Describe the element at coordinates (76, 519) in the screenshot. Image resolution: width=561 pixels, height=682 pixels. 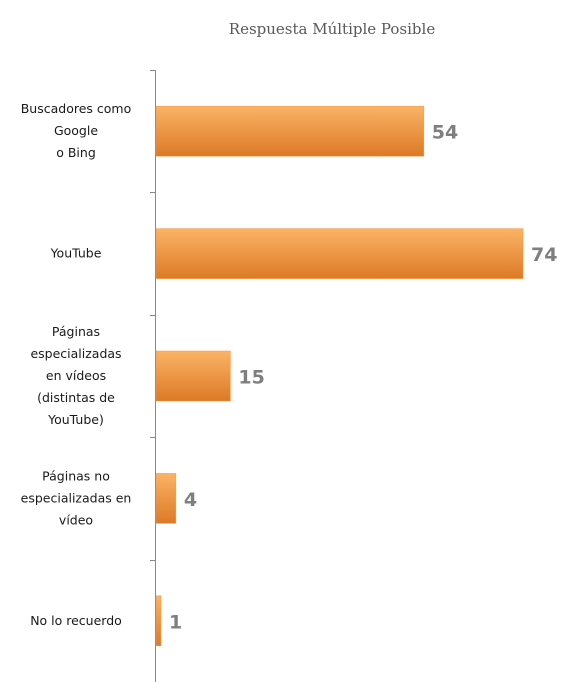
I see `label-line: vídeo` at that location.